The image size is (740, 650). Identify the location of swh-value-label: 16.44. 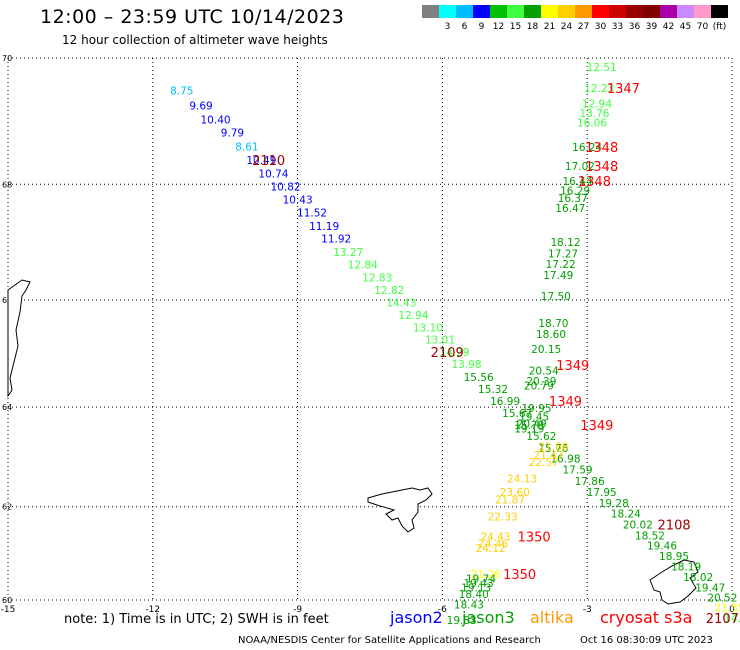
(578, 182).